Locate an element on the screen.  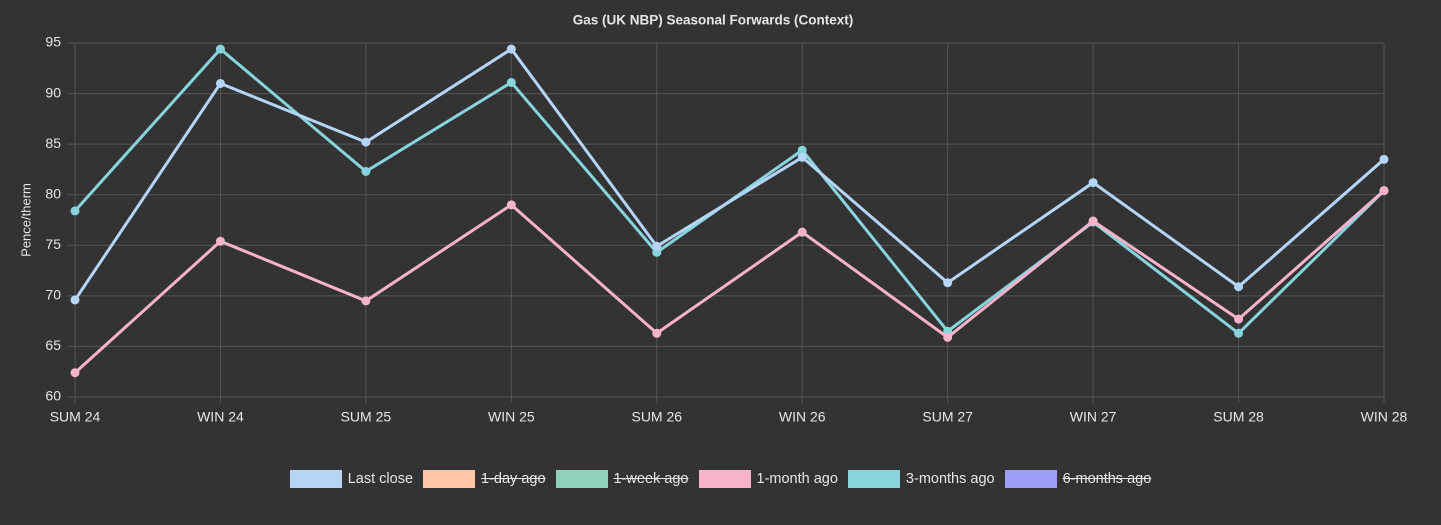
x-tick-label: SUM 25 is located at coordinates (366, 417).